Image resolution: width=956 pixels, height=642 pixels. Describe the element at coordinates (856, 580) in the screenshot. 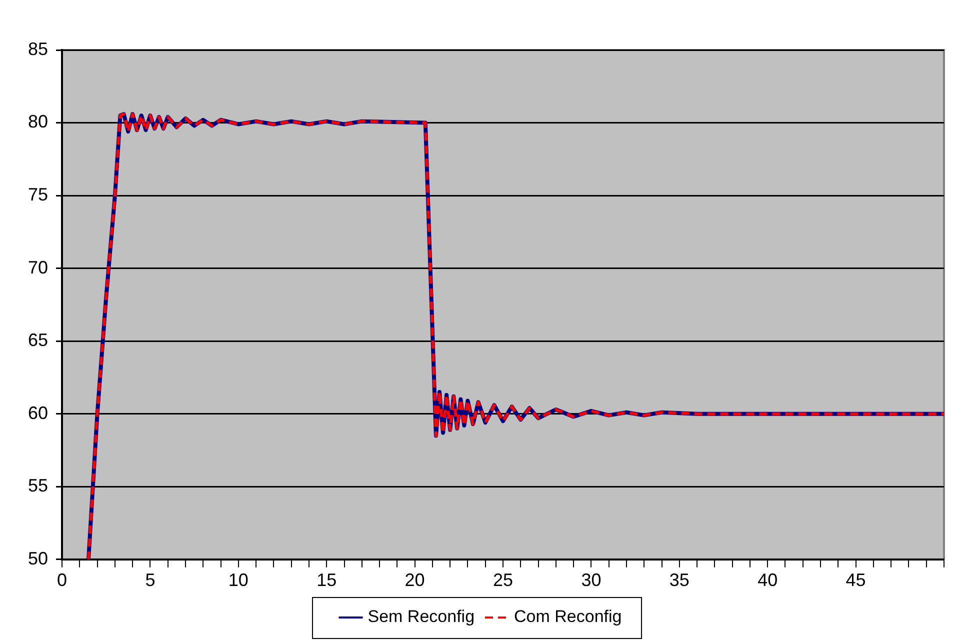

I see `x-tick-label: 45` at that location.